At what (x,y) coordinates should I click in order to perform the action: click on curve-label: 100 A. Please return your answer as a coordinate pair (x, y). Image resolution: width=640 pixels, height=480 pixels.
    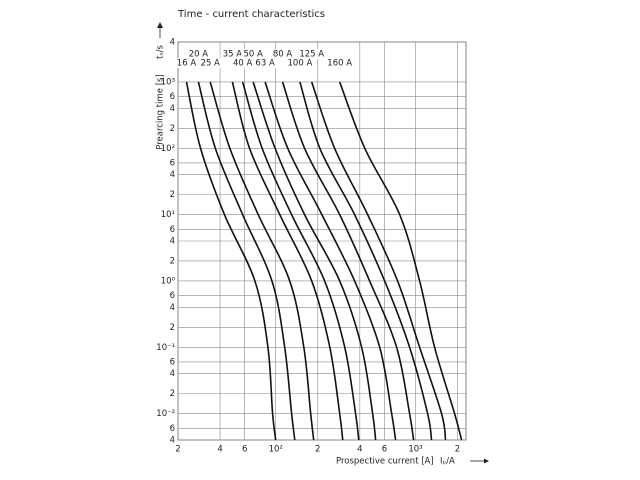
    Looking at the image, I should click on (300, 64).